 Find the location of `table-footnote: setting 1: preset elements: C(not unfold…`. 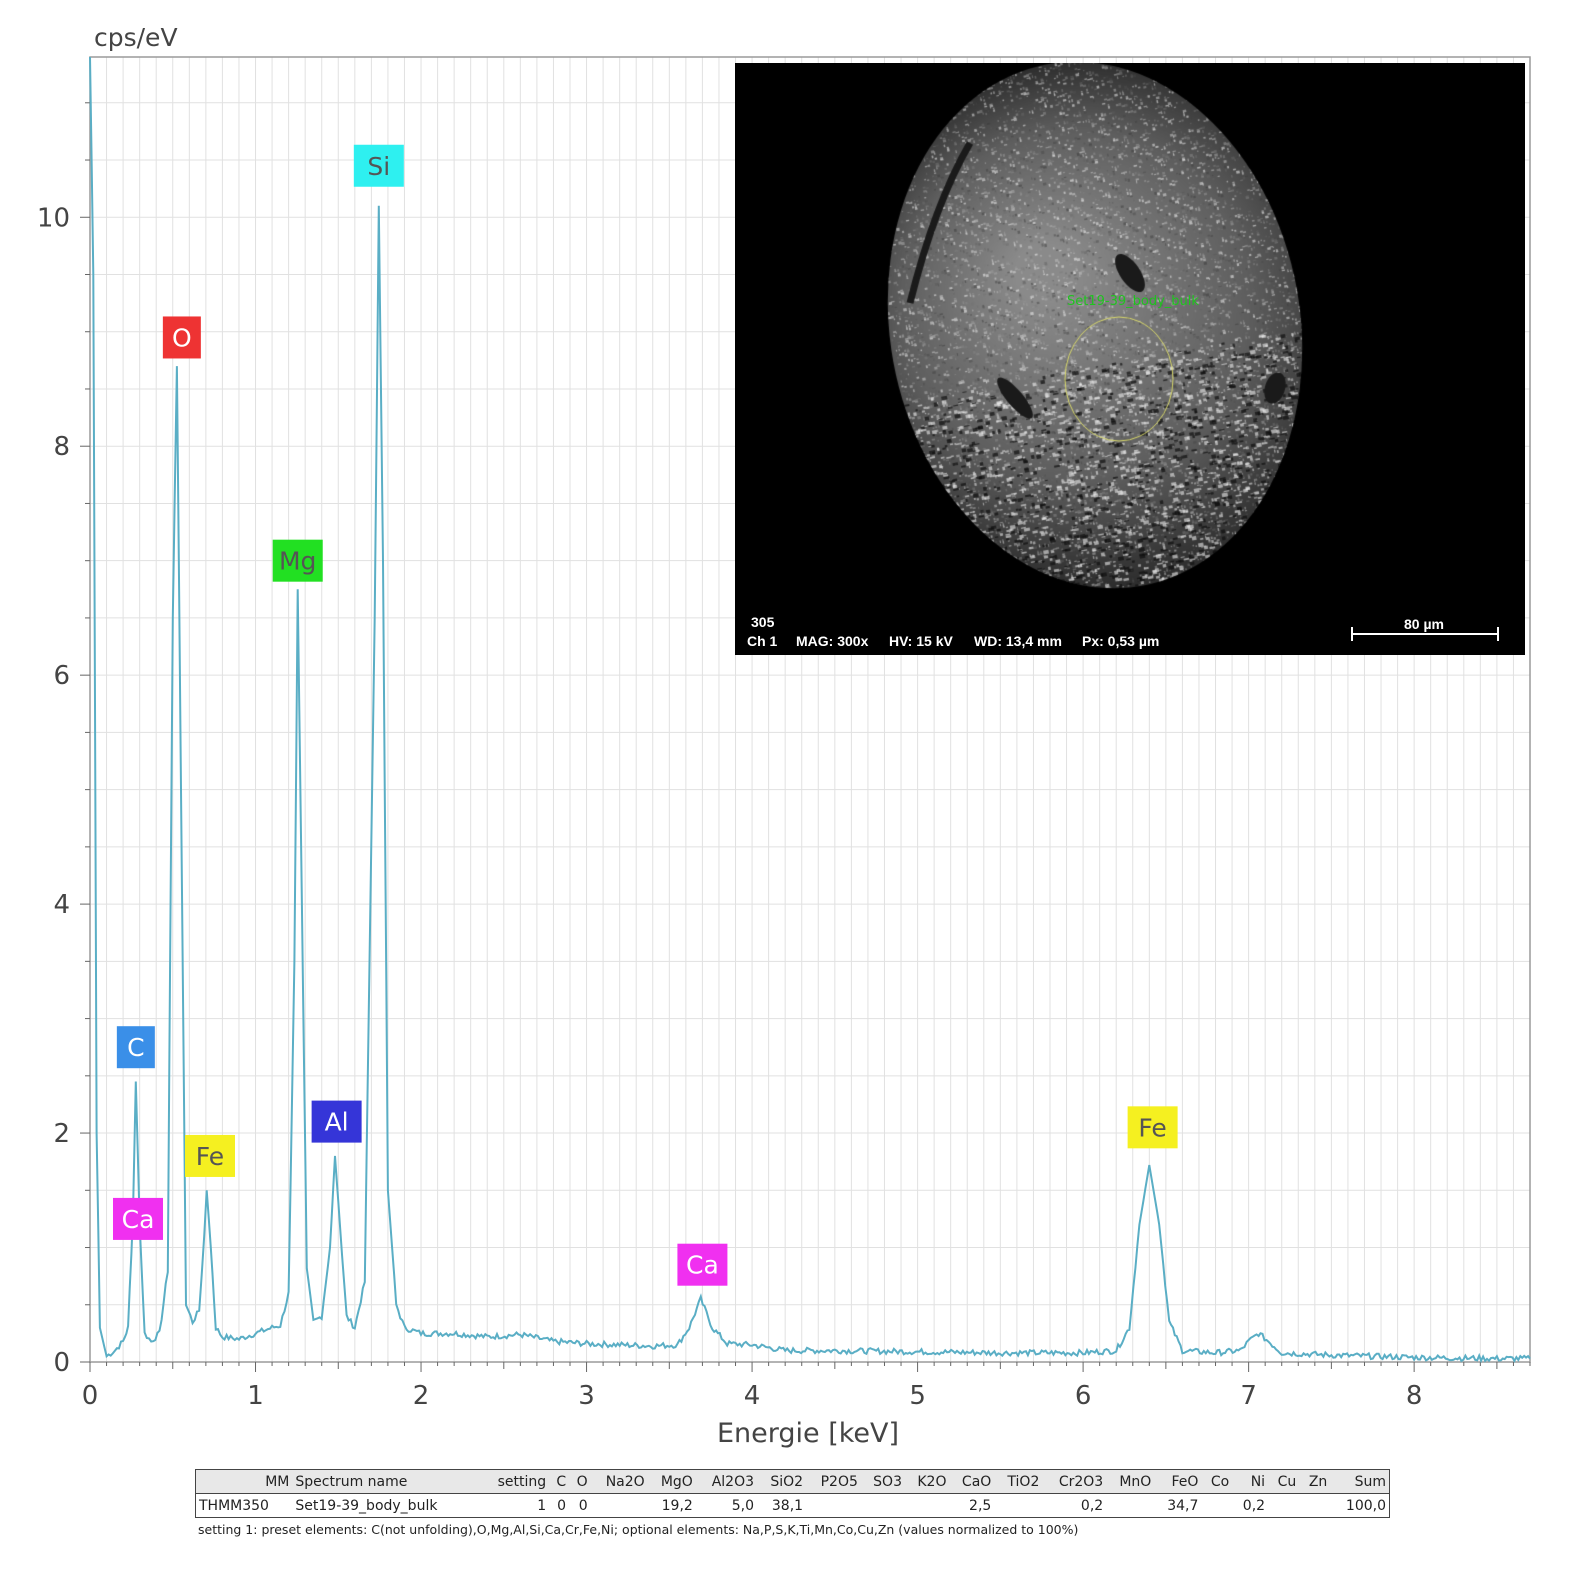

table-footnote: setting 1: preset elements: C(not unfold… is located at coordinates (638, 1529).